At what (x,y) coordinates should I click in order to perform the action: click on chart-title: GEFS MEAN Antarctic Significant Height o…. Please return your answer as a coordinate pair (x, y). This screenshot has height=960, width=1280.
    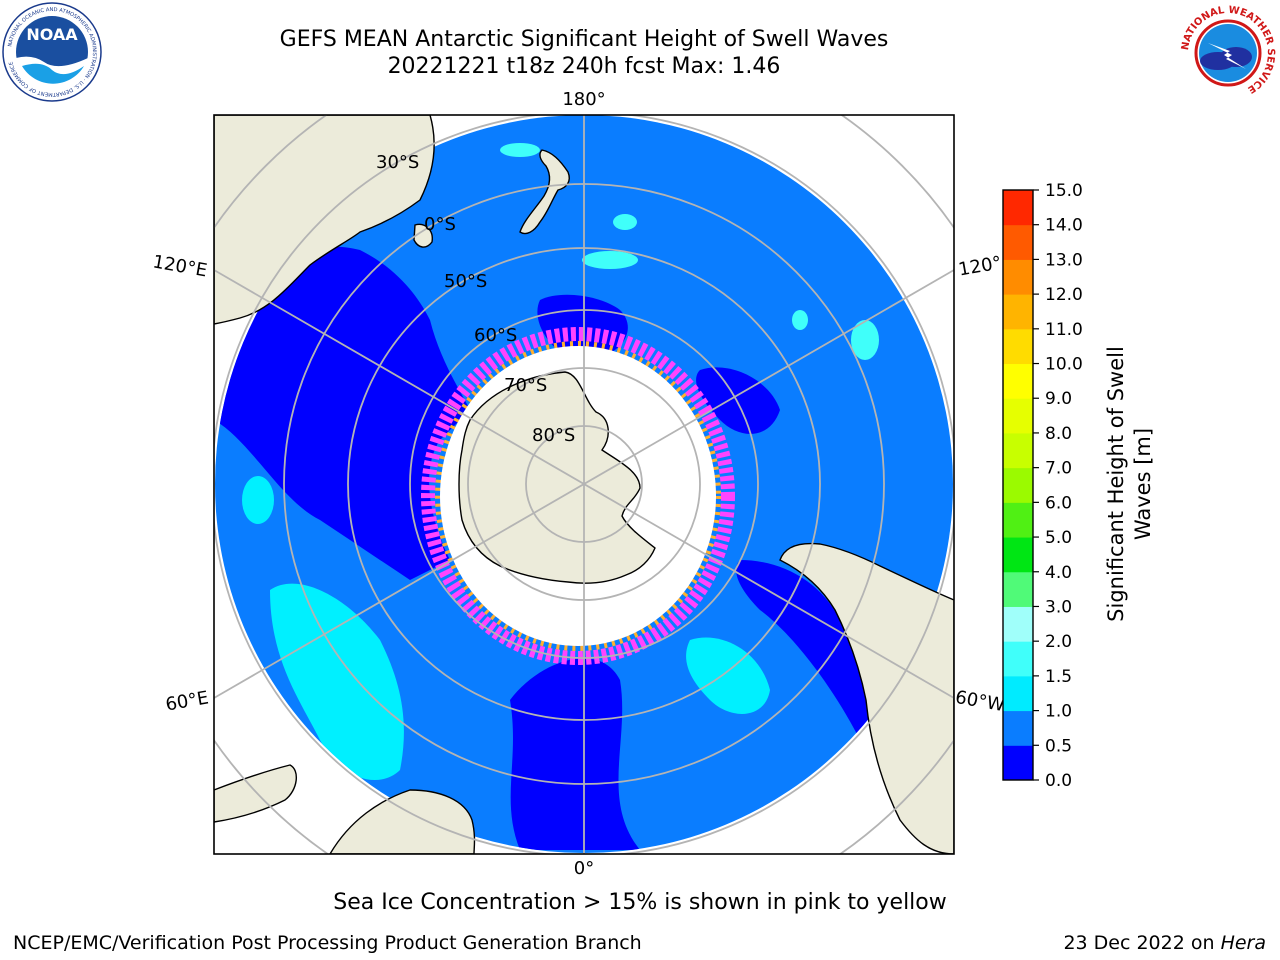
    Looking at the image, I should click on (584, 39).